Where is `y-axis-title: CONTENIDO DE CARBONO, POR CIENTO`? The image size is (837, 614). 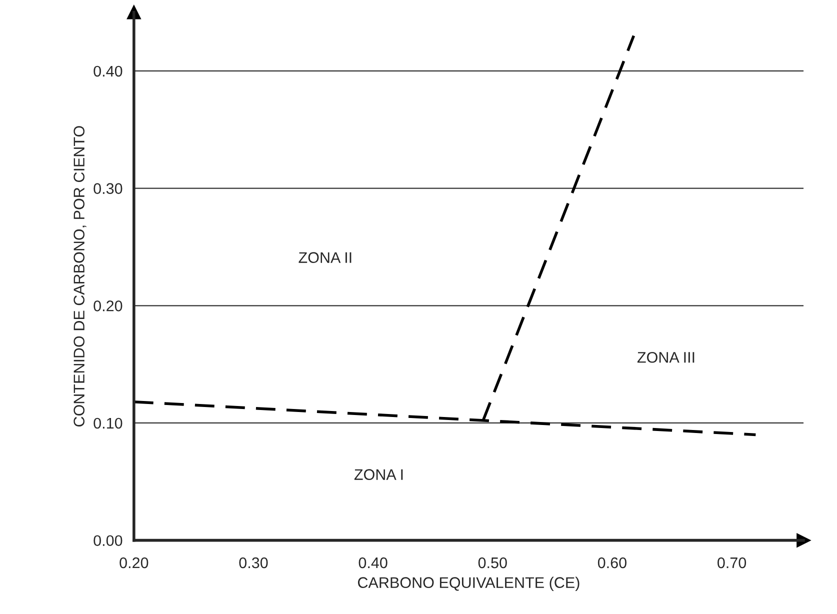 y-axis-title: CONTENIDO DE CARBONO, POR CIENTO is located at coordinates (80, 276).